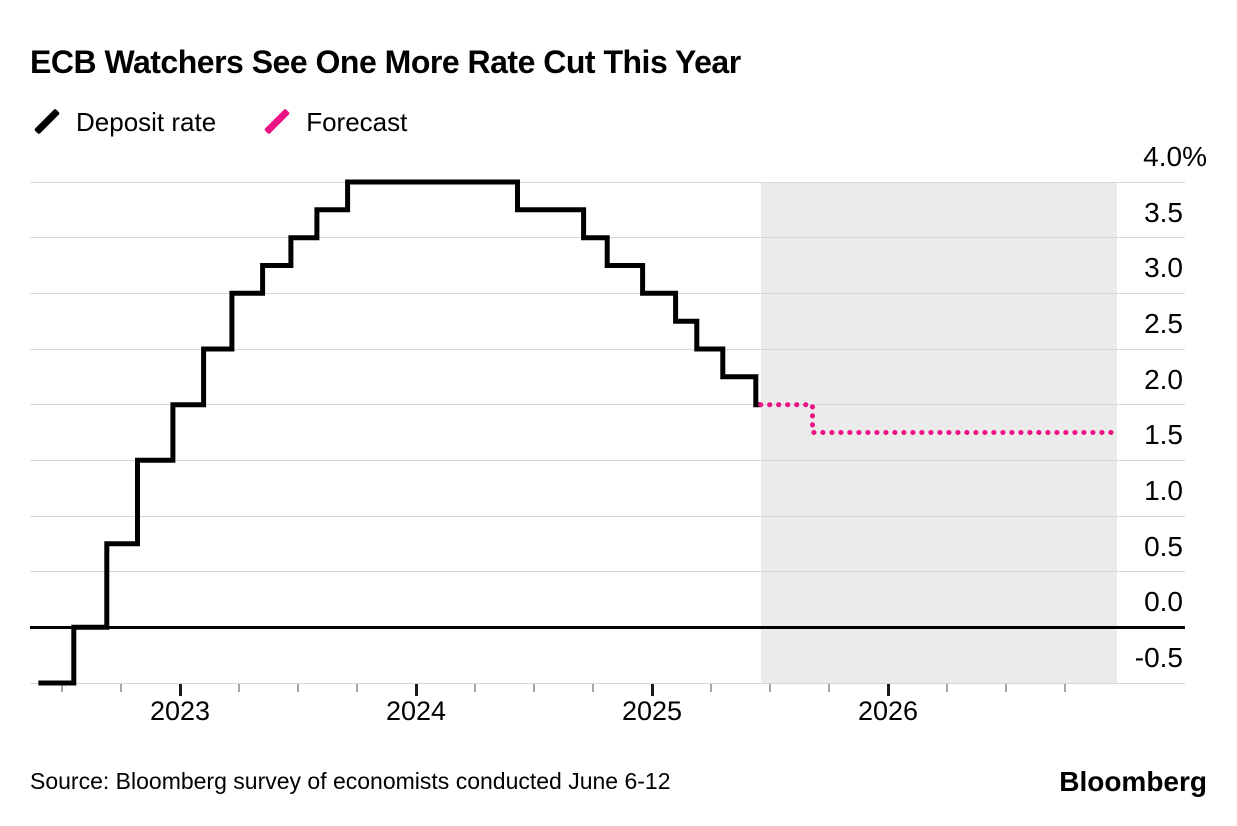 The width and height of the screenshot is (1237, 826). I want to click on y-axis-label: 3.5, so click(1163, 212).